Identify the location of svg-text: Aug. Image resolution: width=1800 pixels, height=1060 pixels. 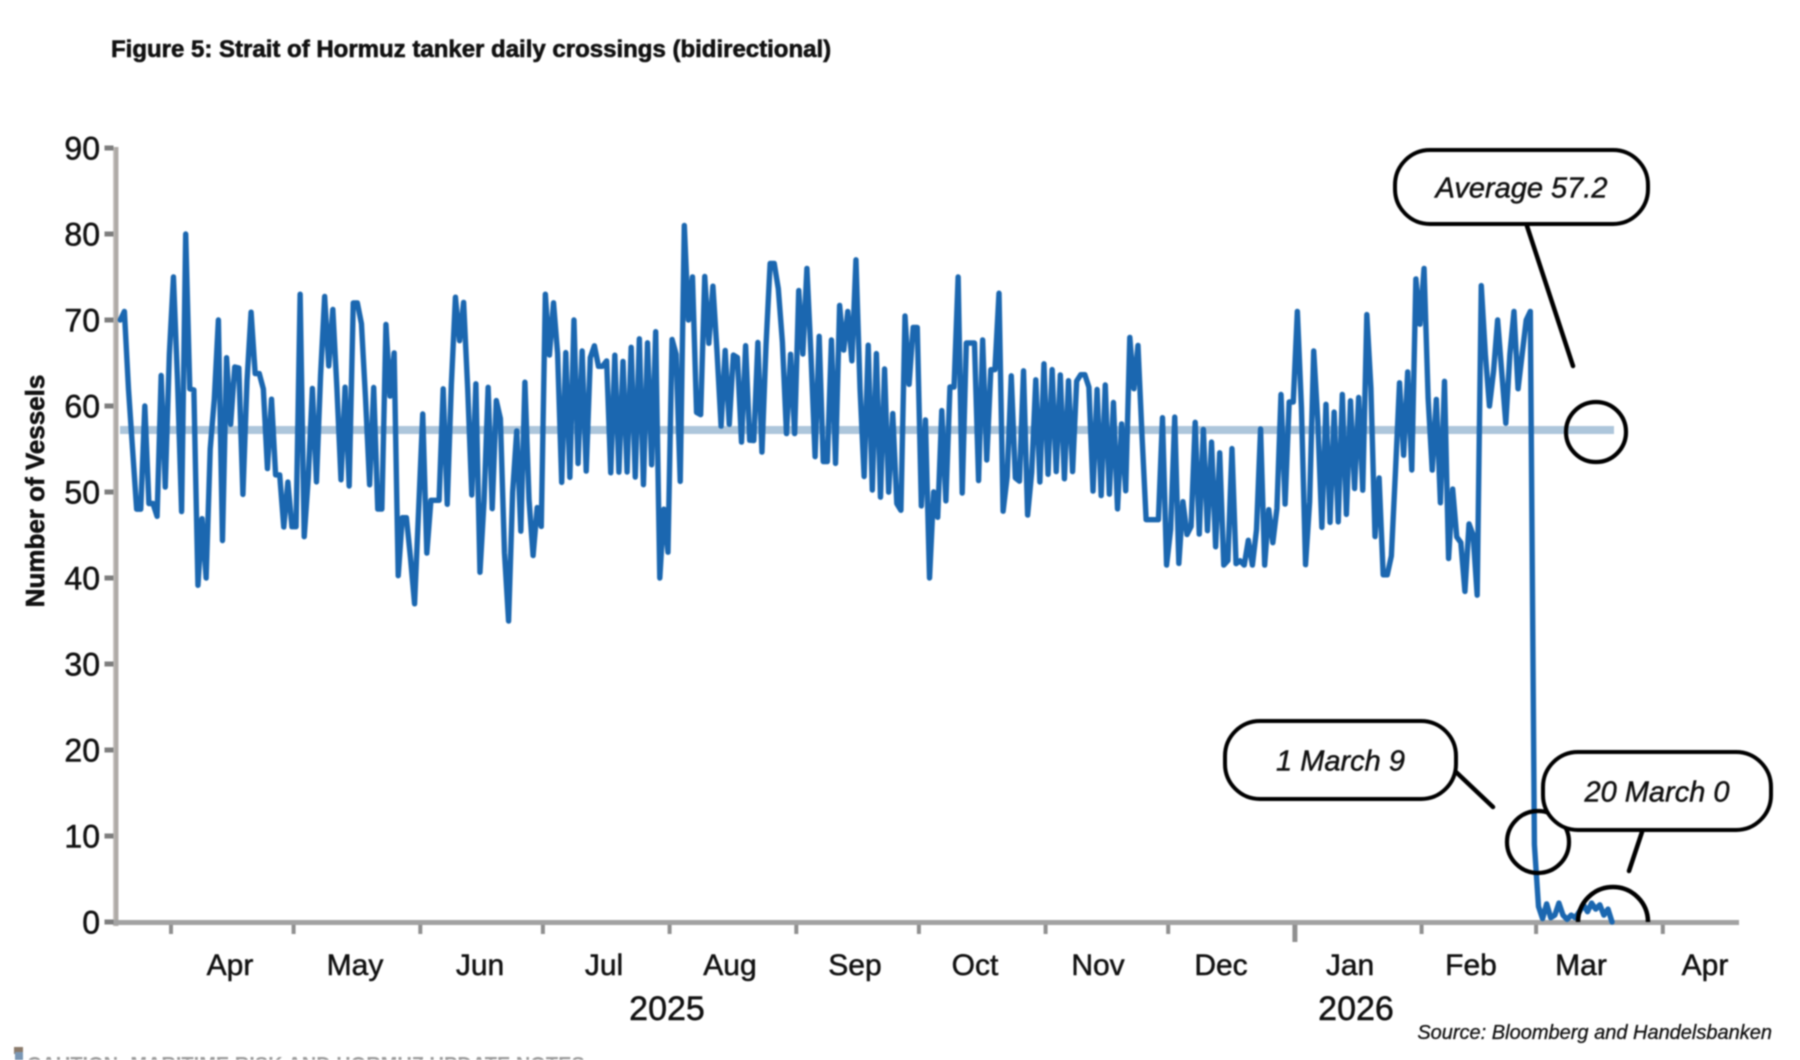
(729, 965).